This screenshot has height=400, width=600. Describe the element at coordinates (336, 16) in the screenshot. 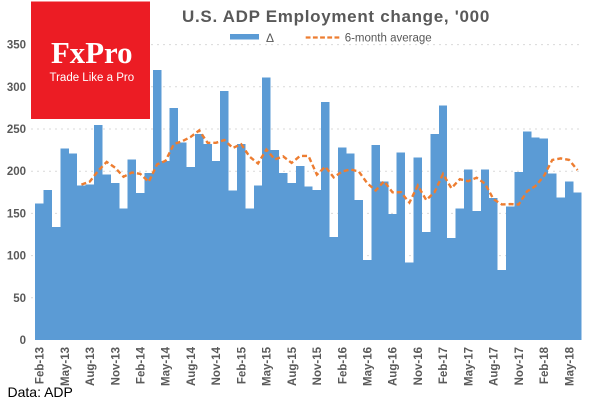

I see `svg-text:U.S. ADP Employment change, '0: U.S. ADP Employment change, '000` at that location.